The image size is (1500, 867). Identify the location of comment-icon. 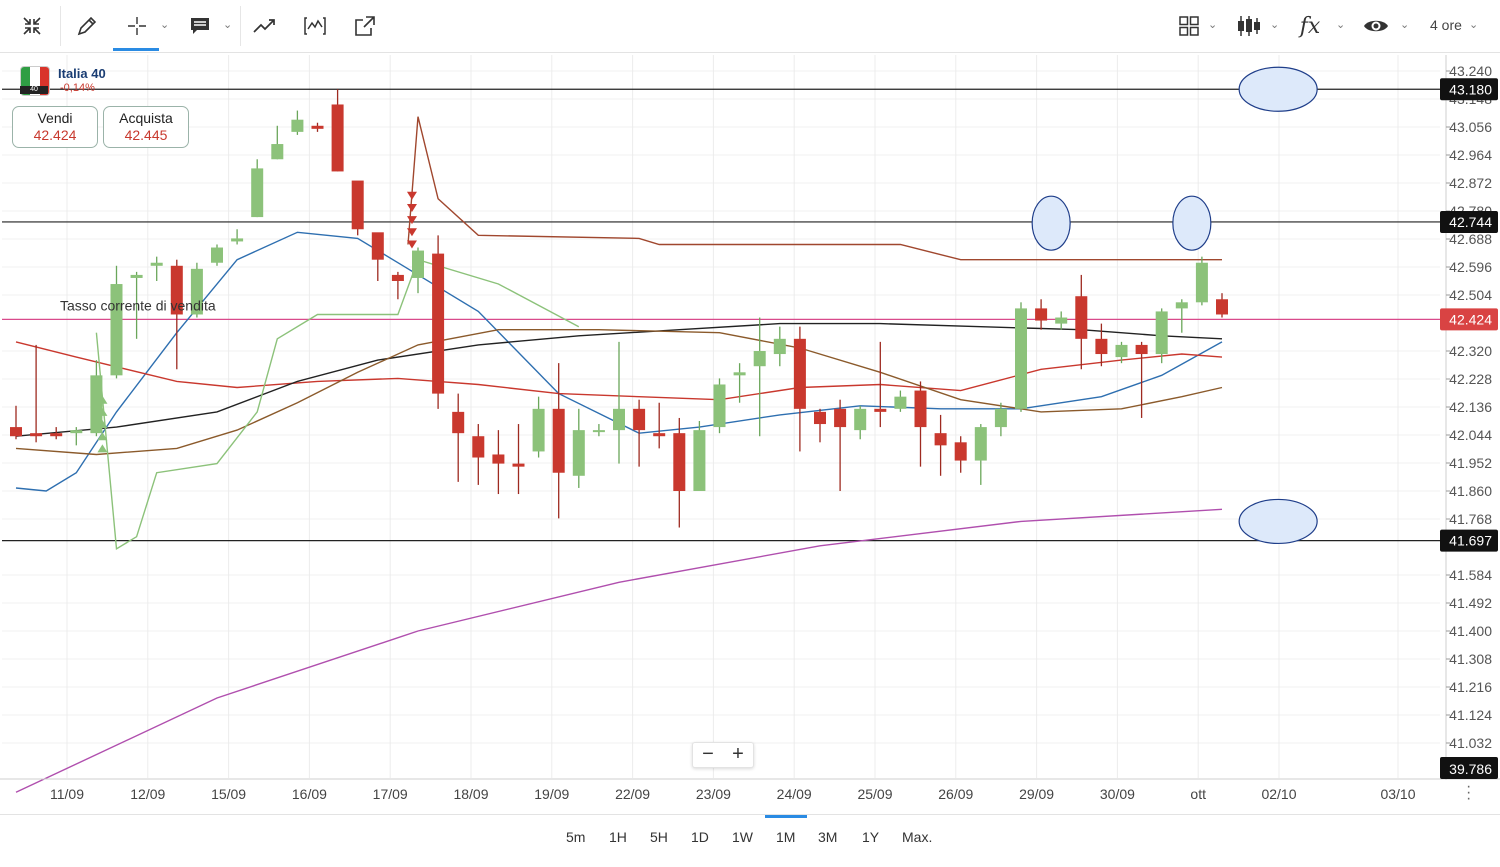
(200, 26).